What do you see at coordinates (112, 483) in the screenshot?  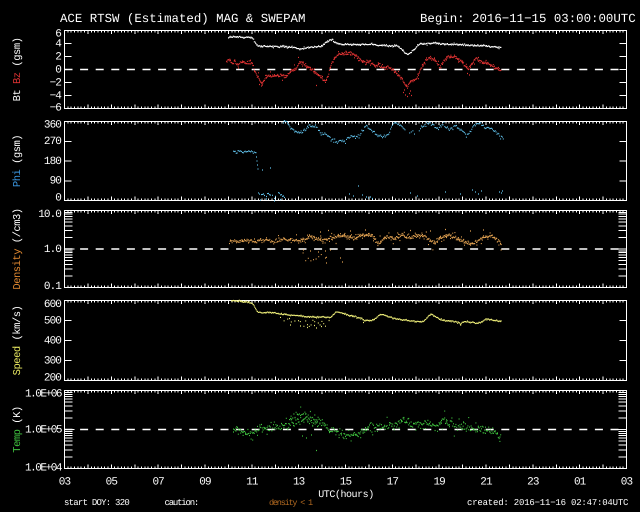 I see `svg-text: 05` at bounding box center [112, 483].